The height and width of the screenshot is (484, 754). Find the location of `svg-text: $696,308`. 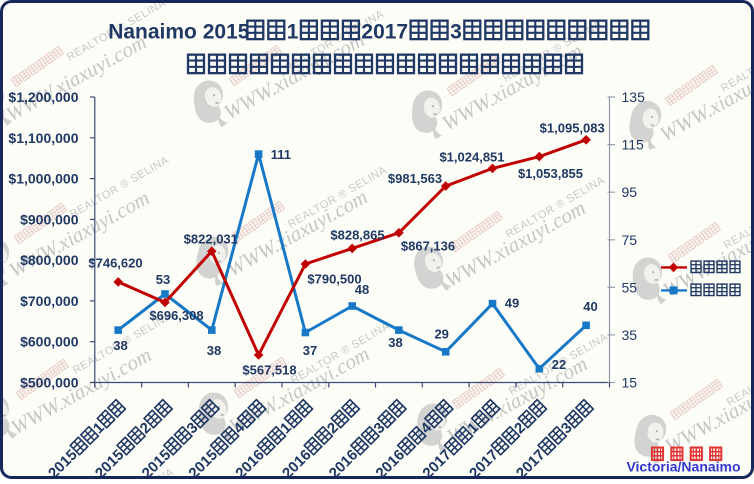

svg-text: $696,308 is located at coordinates (176, 315).